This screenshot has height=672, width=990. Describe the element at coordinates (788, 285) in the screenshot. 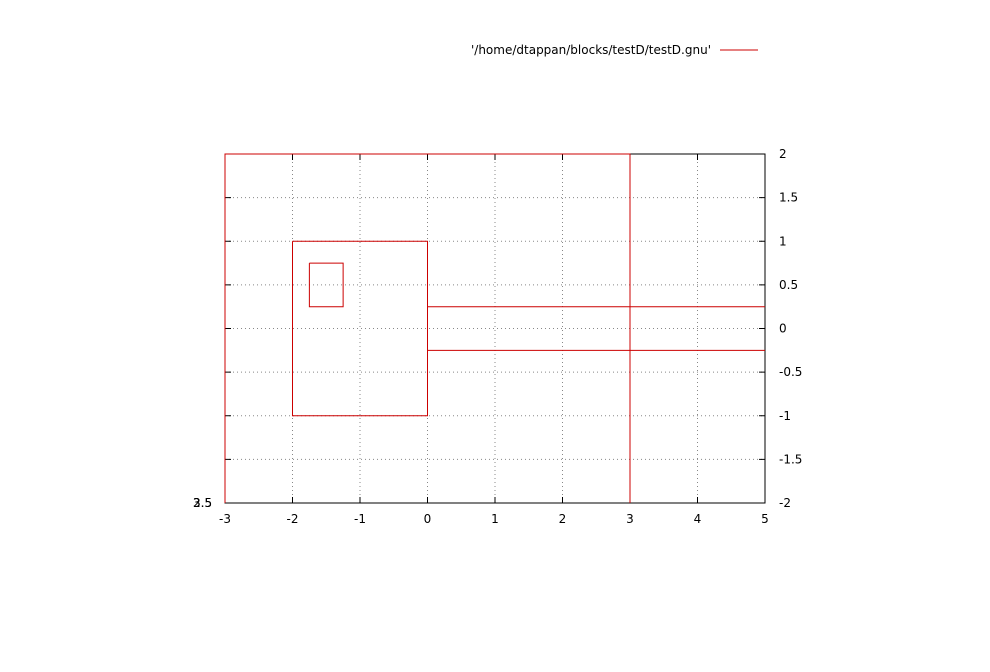

I see `y-tick-label: 0.5` at that location.